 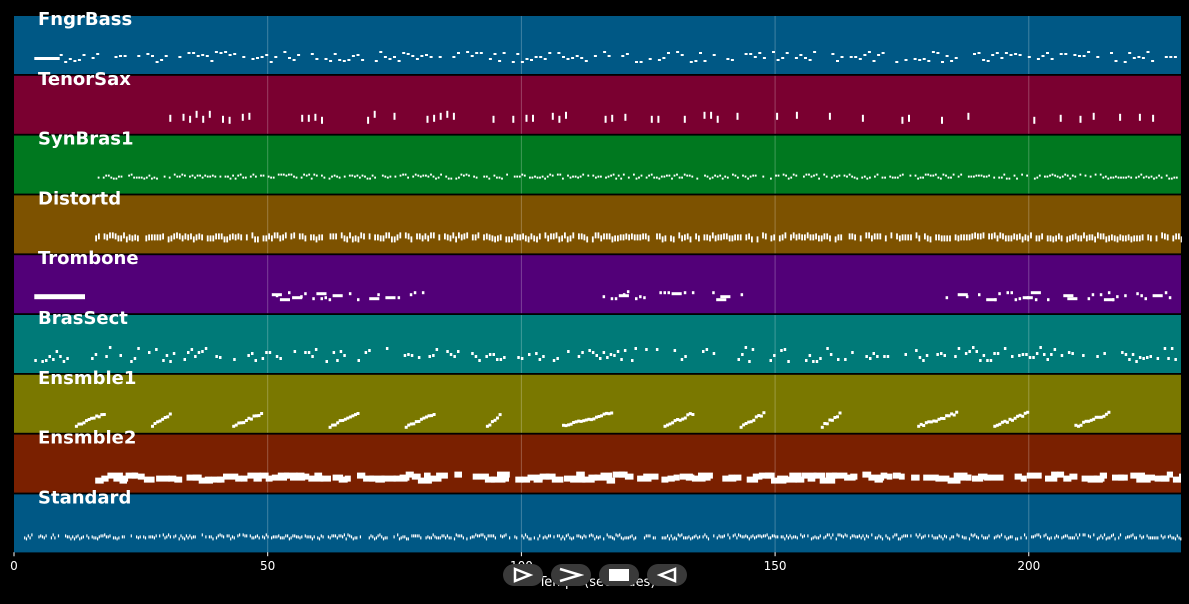 I want to click on track-lane: Ensmble1, so click(x=597, y=400).